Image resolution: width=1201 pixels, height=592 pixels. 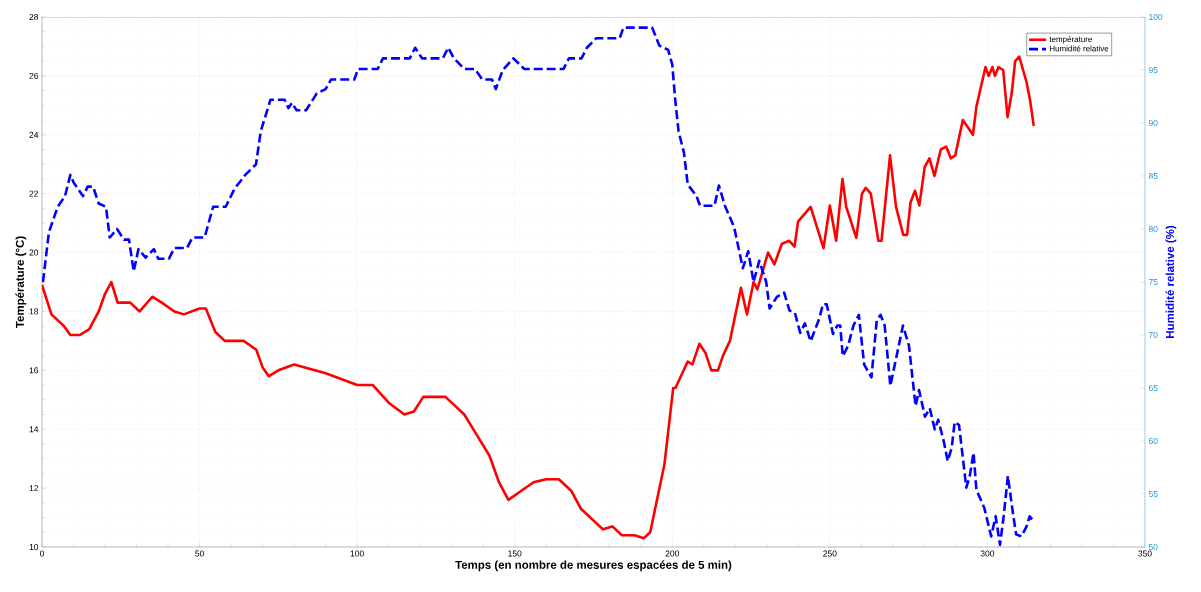 What do you see at coordinates (515, 553) in the screenshot?
I see `x-tick-label: 150` at bounding box center [515, 553].